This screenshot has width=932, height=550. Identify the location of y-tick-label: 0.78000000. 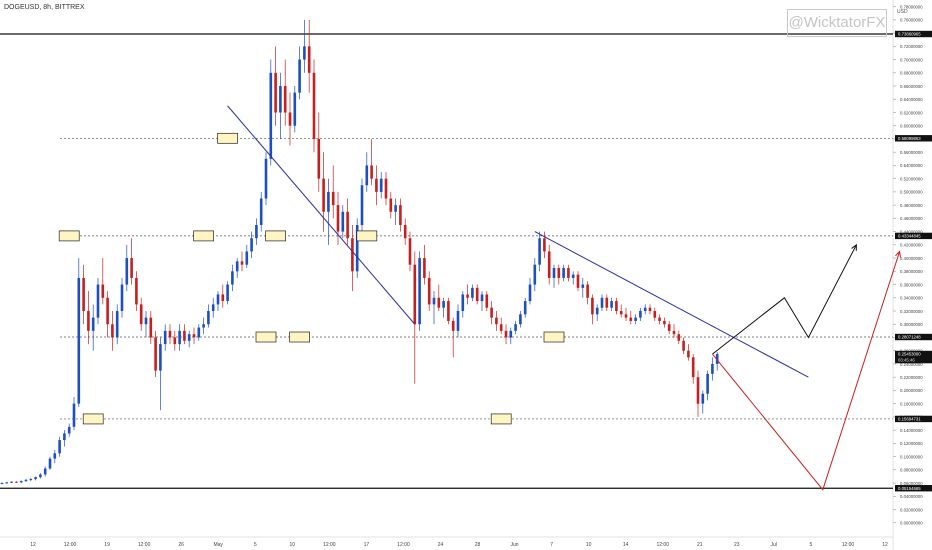
(911, 6).